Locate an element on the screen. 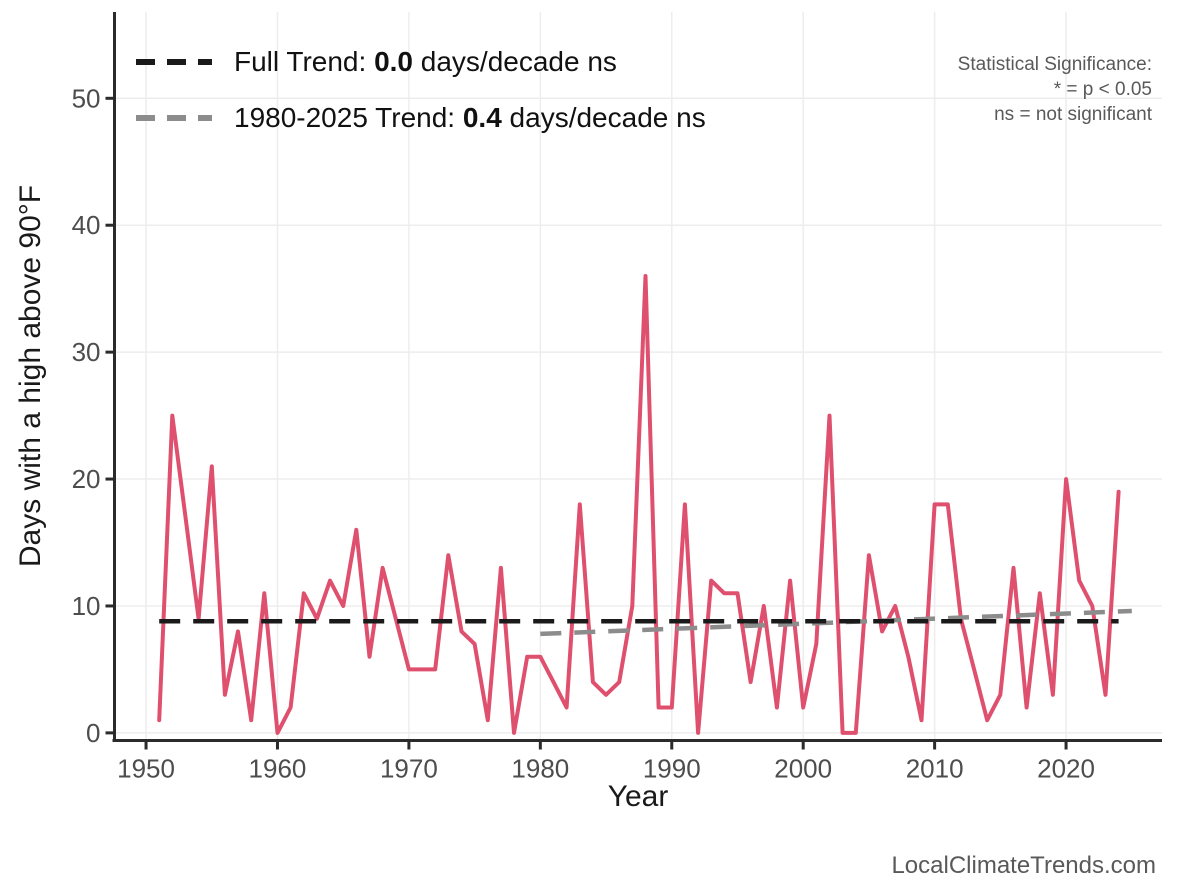 This screenshot has width=1184, height=889. legend-trend-value: 0.4 is located at coordinates (482, 117).